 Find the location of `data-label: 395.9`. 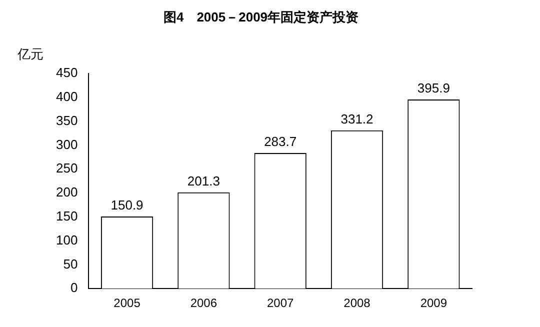

data-label: 395.9 is located at coordinates (433, 88).